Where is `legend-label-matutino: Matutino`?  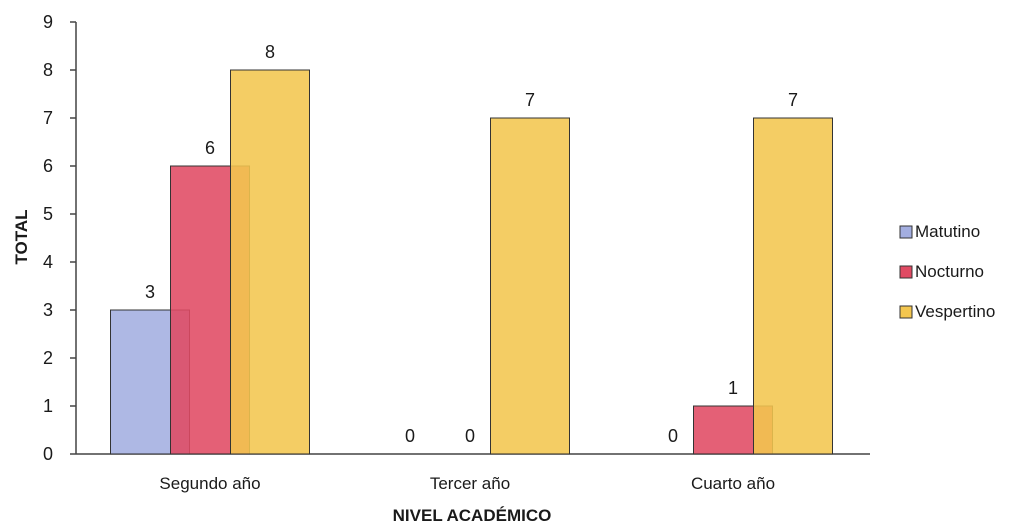
legend-label-matutino: Matutino is located at coordinates (947, 231).